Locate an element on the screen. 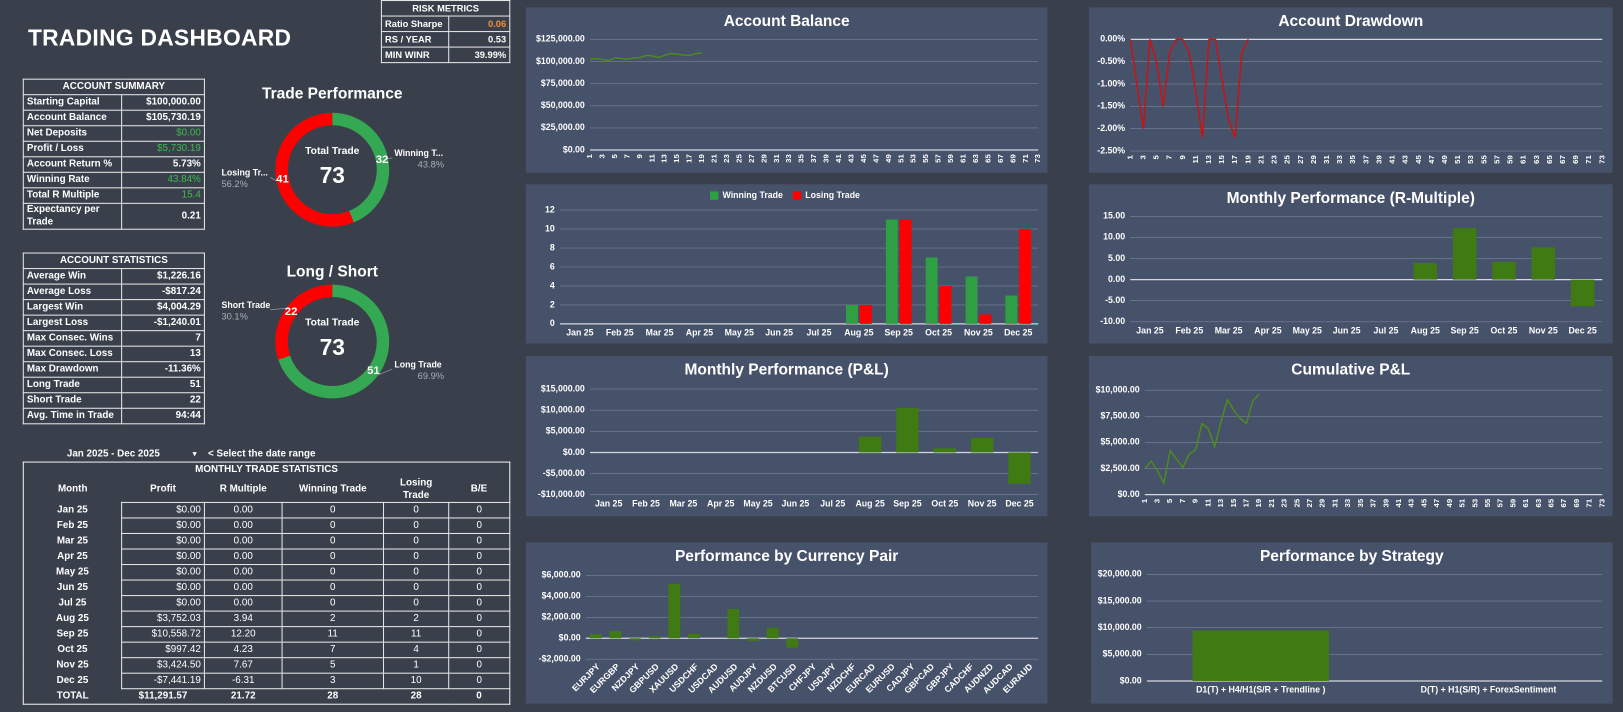 The width and height of the screenshot is (1623, 712). date-range-dropdown: Jan 2025 - Dec 2025 is located at coordinates (113, 454).